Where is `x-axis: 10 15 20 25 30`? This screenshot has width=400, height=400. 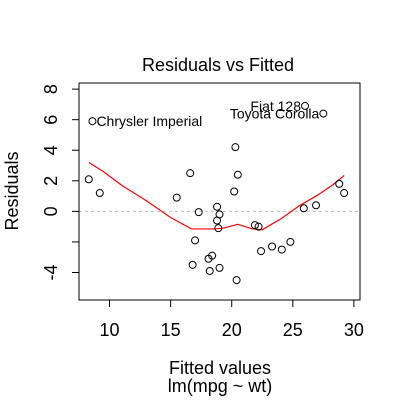
x-axis: 10 15 20 25 30 is located at coordinates (232, 319).